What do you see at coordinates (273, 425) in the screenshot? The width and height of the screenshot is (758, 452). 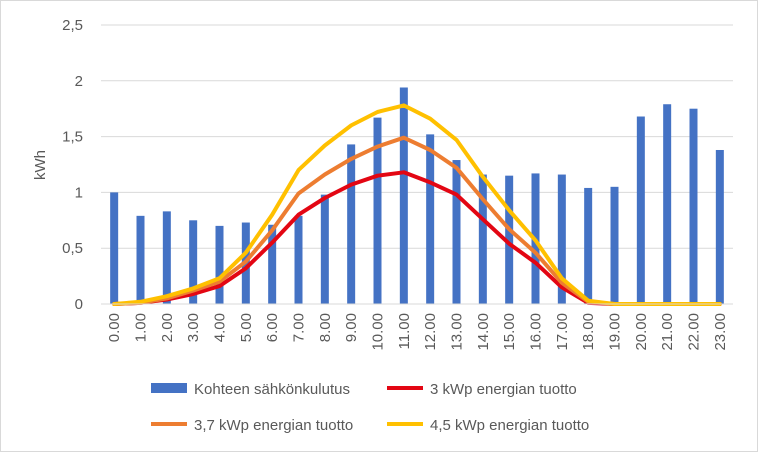 I see `legend-label: 3,7 kWp energian tuotto` at bounding box center [273, 425].